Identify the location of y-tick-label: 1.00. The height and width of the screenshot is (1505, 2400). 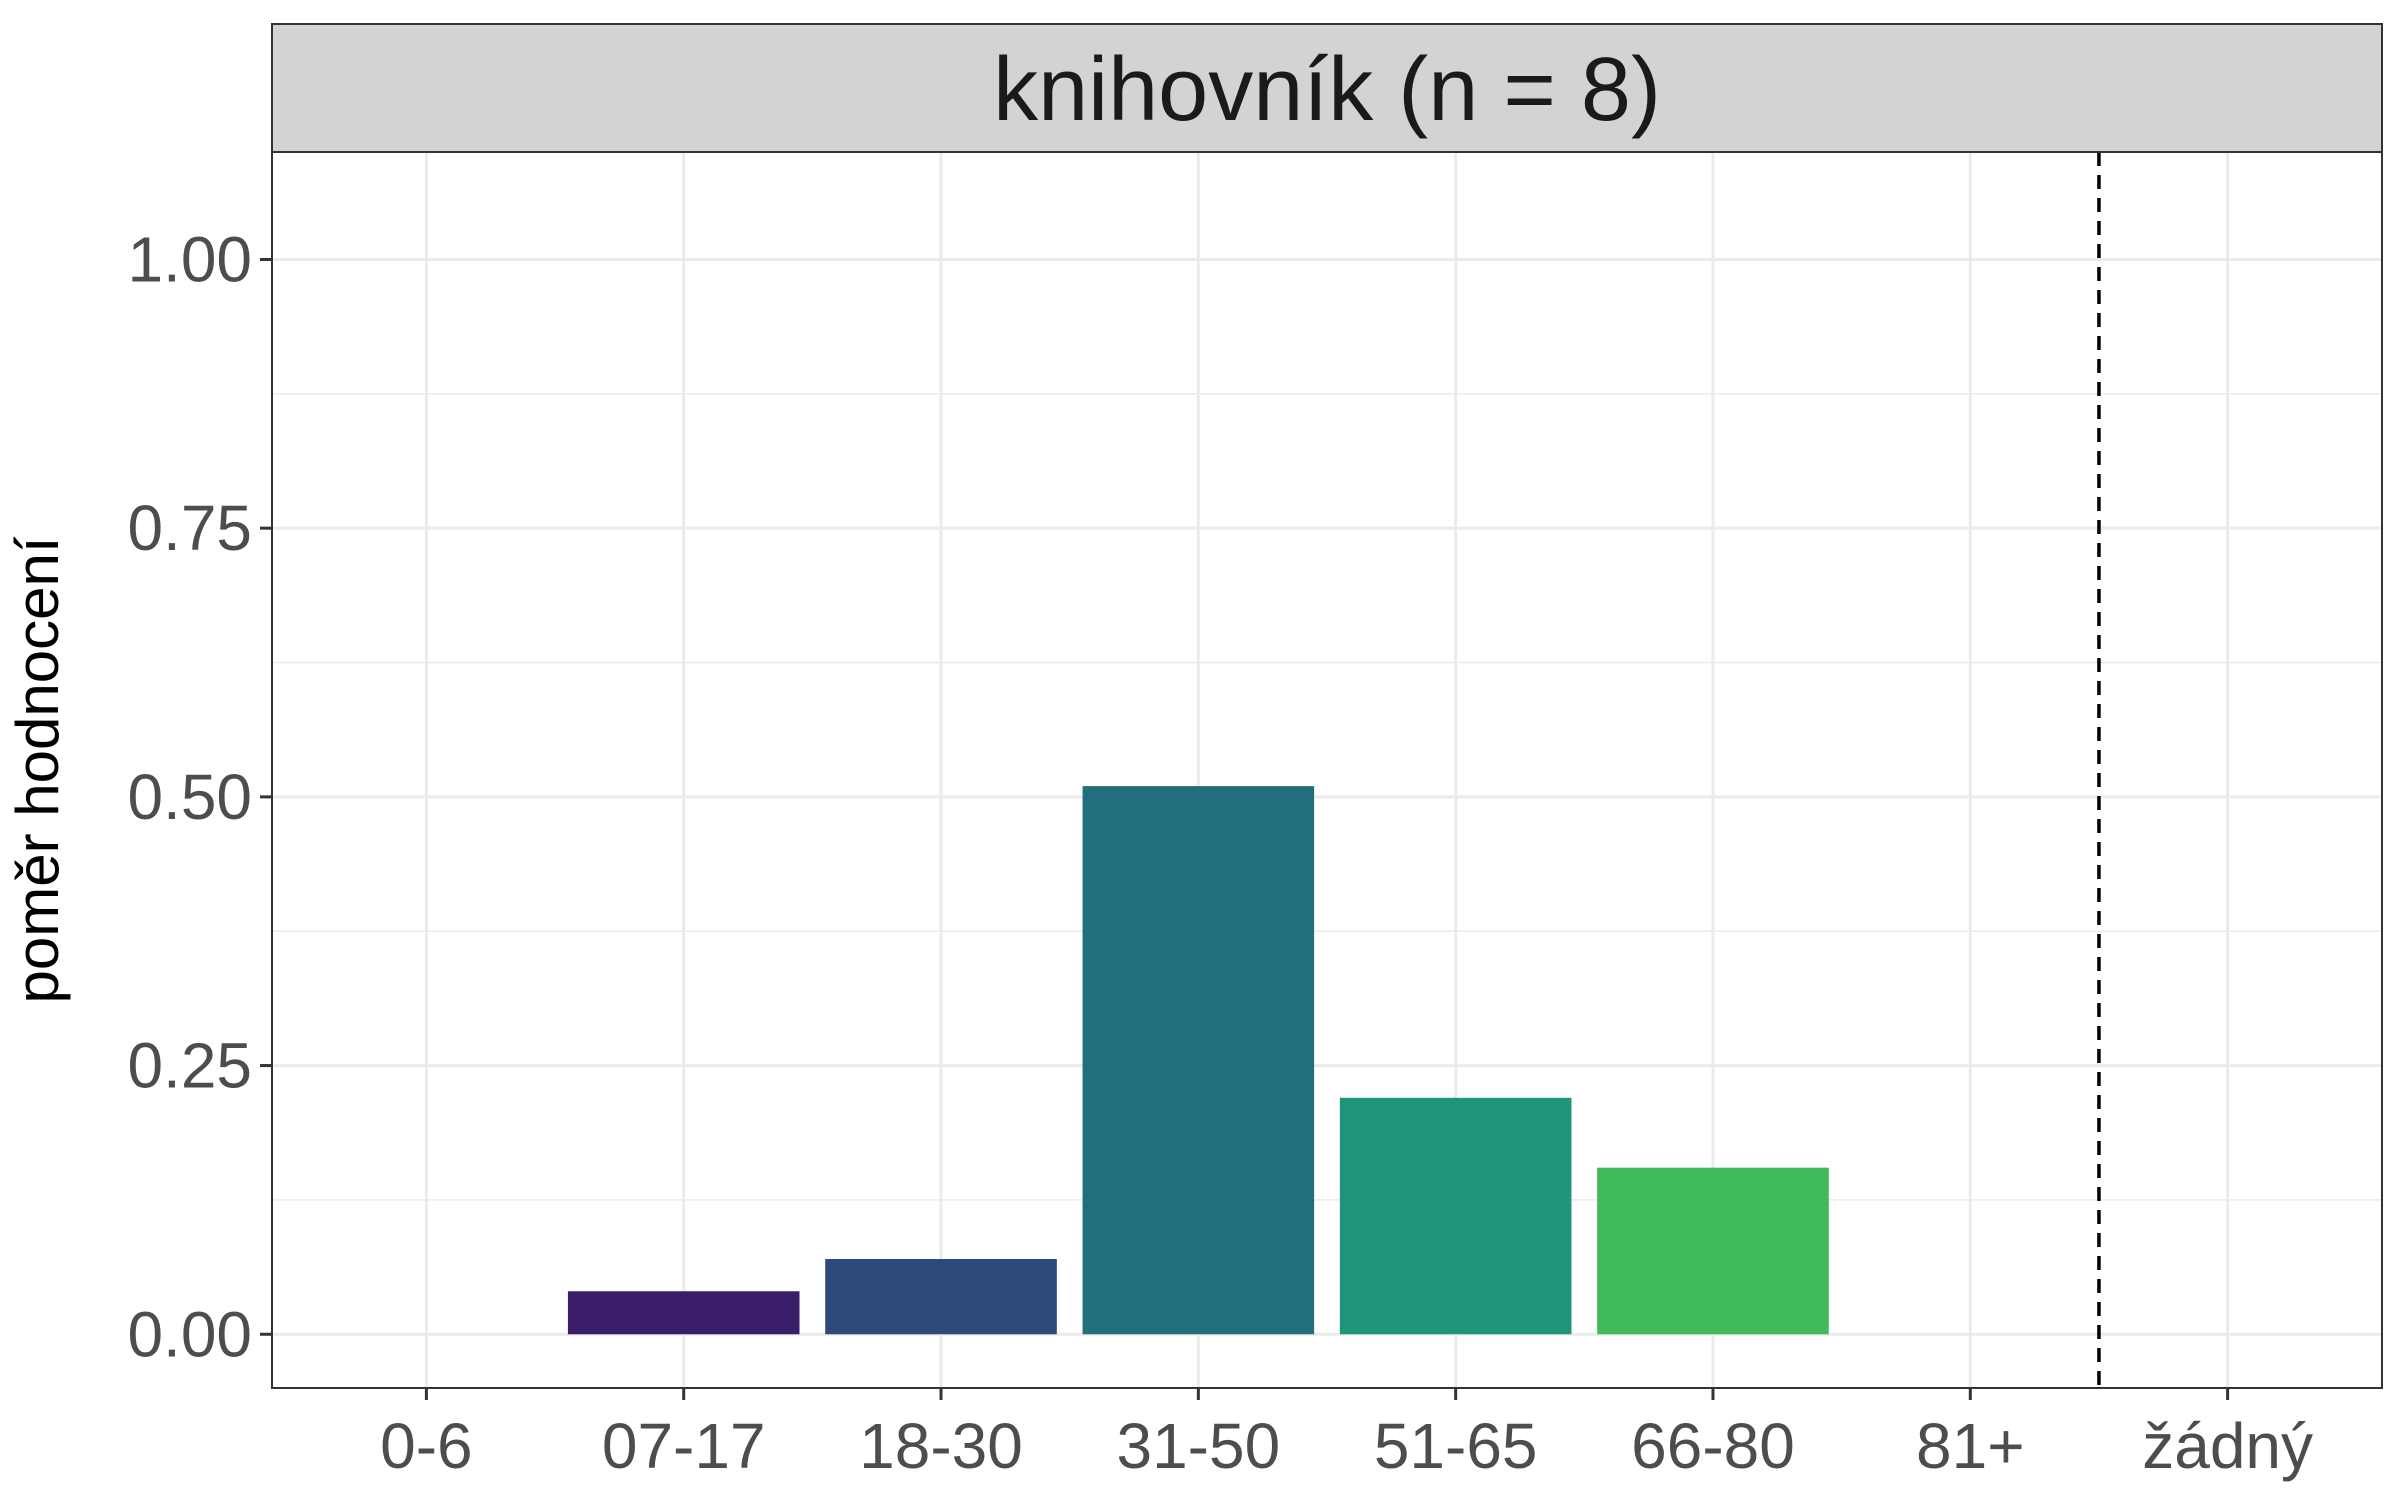
(189, 259).